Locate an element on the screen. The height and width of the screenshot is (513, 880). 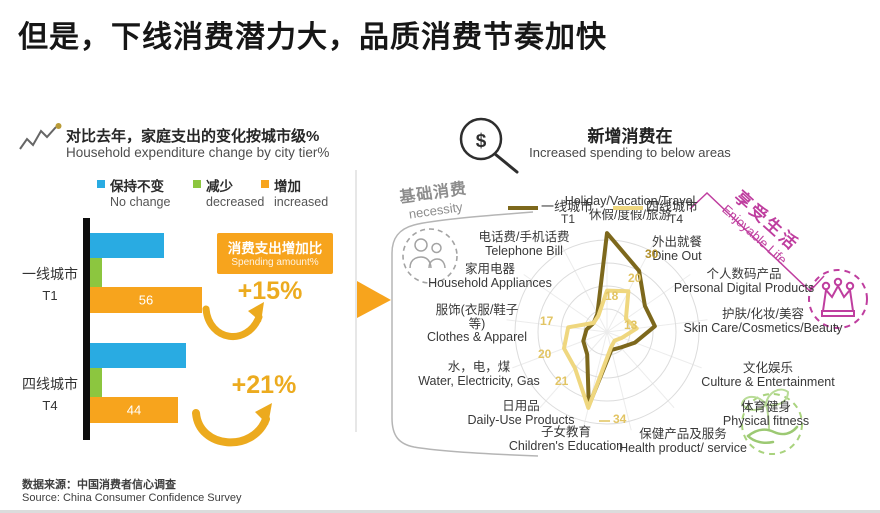
legend-item: 保持不变 No change is located at coordinates (133, 192).